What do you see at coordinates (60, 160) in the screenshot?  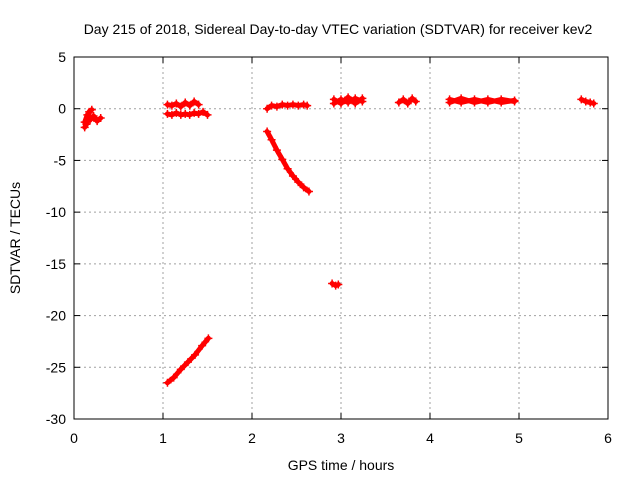 I see `y-tick-label: -5` at bounding box center [60, 160].